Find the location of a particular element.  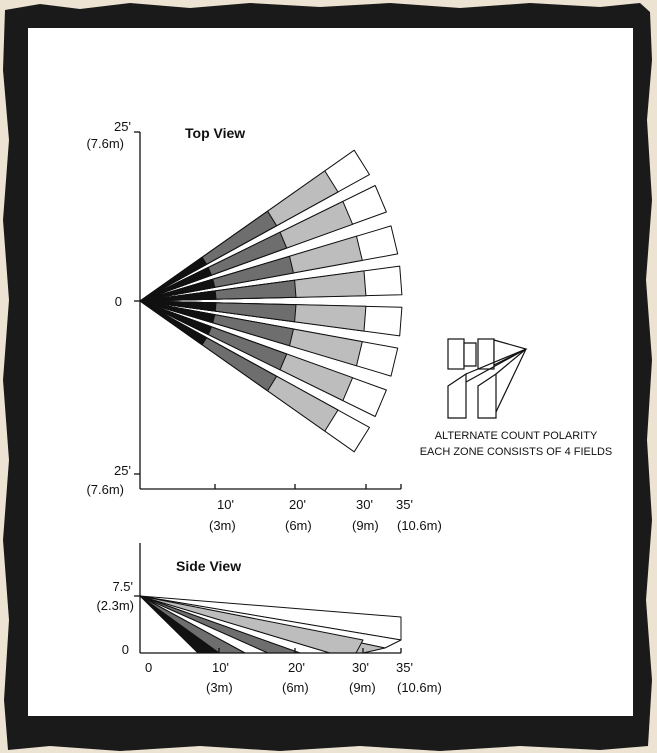

side-x-label-10-ft: 10' is located at coordinates (220, 667).